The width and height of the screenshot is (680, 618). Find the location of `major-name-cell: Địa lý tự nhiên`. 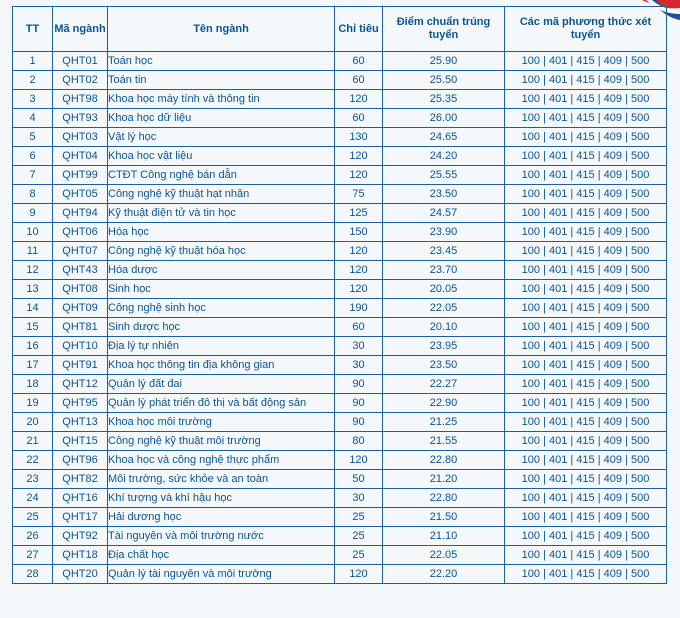

major-name-cell: Địa lý tự nhiên is located at coordinates (221, 346).